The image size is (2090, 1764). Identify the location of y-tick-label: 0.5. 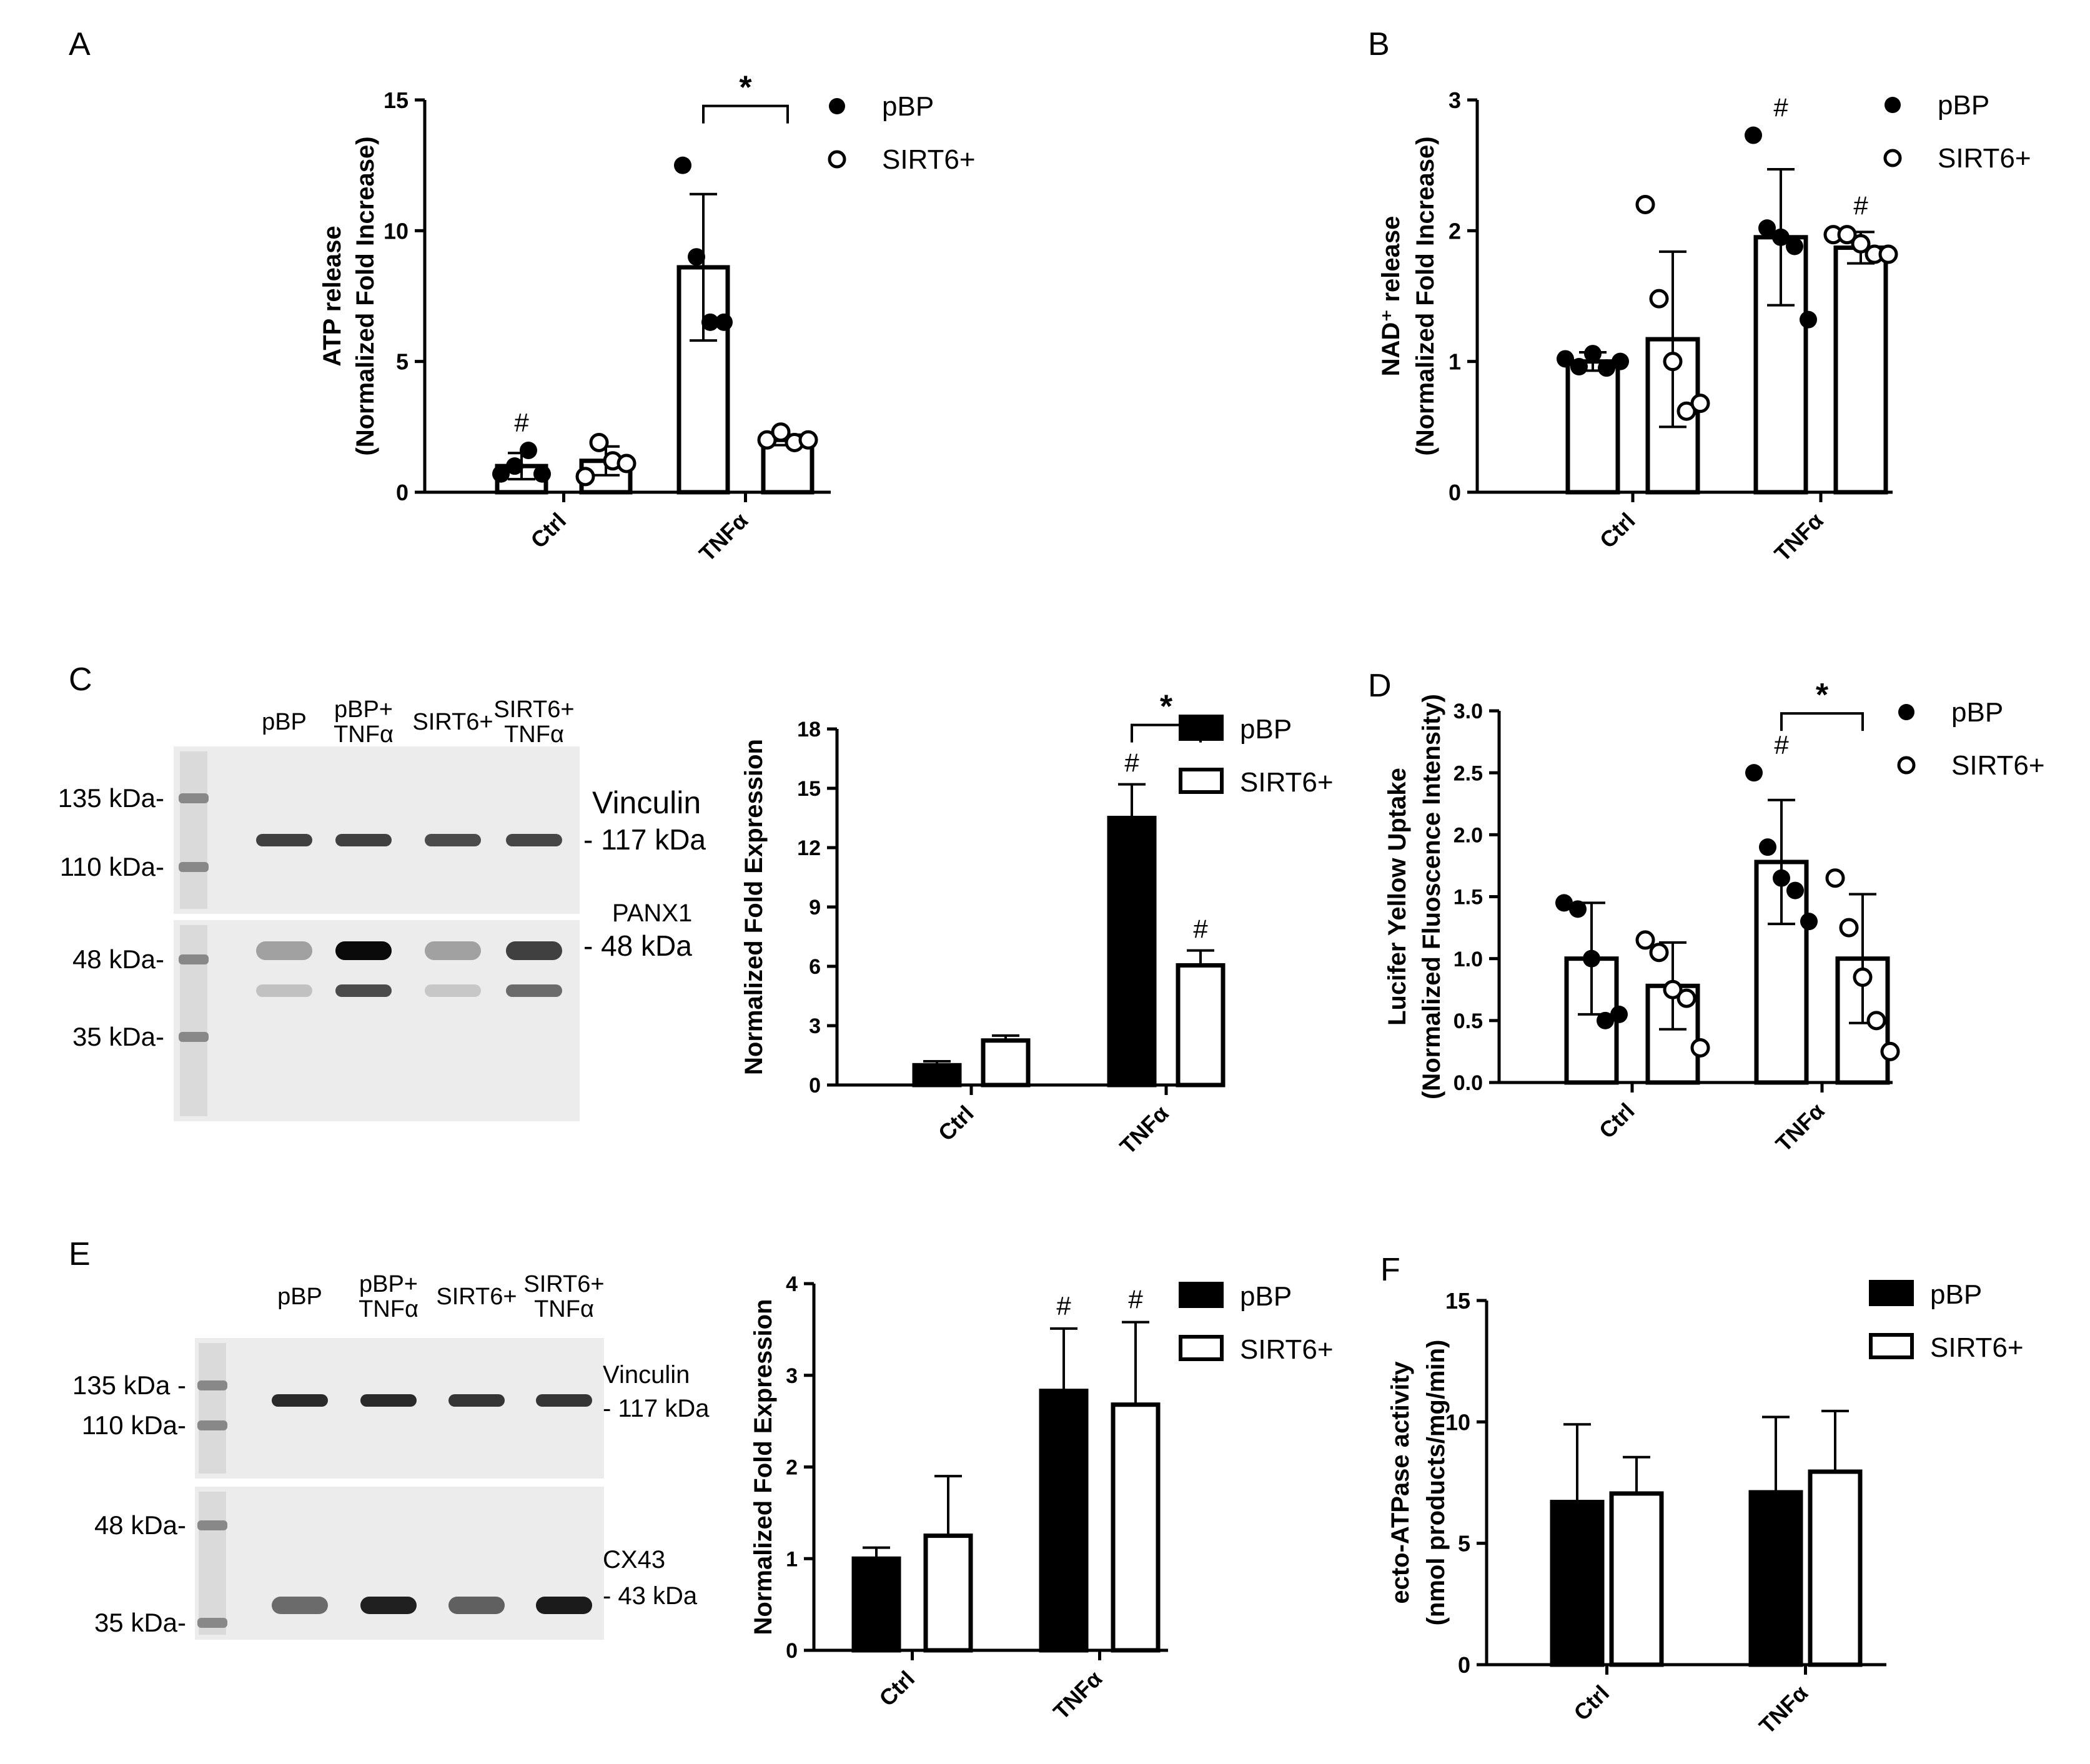
(1468, 1021).